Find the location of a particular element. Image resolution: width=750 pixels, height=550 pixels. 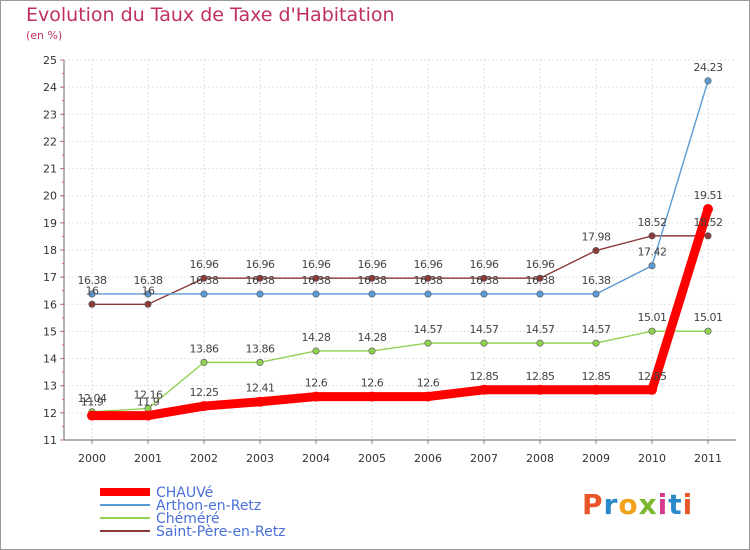

x-tick-label: 2006 is located at coordinates (428, 458).